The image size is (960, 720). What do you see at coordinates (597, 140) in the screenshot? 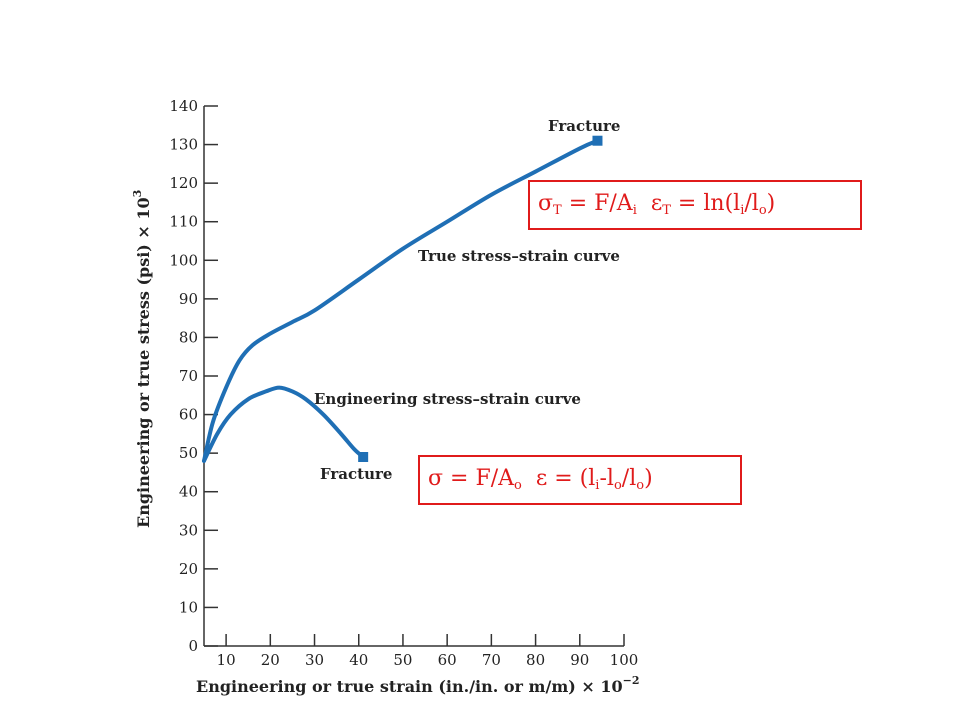
I see `fracture-point-true` at bounding box center [597, 140].